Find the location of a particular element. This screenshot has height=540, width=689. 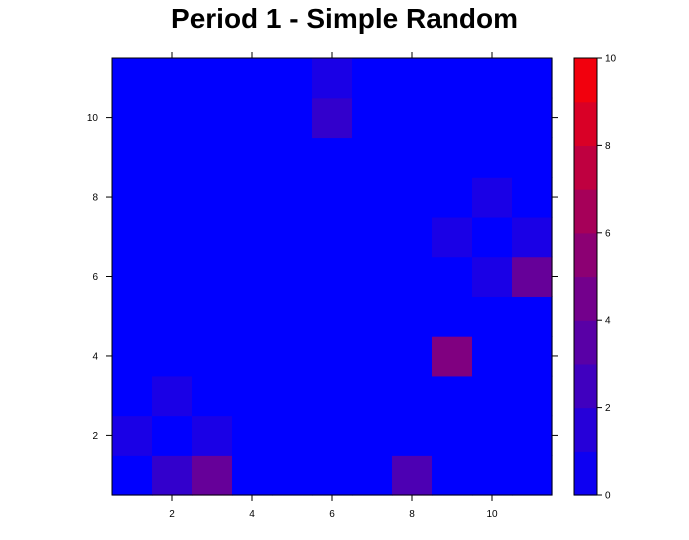

heatmap-cell-x8-y3 is located at coordinates (412, 396).